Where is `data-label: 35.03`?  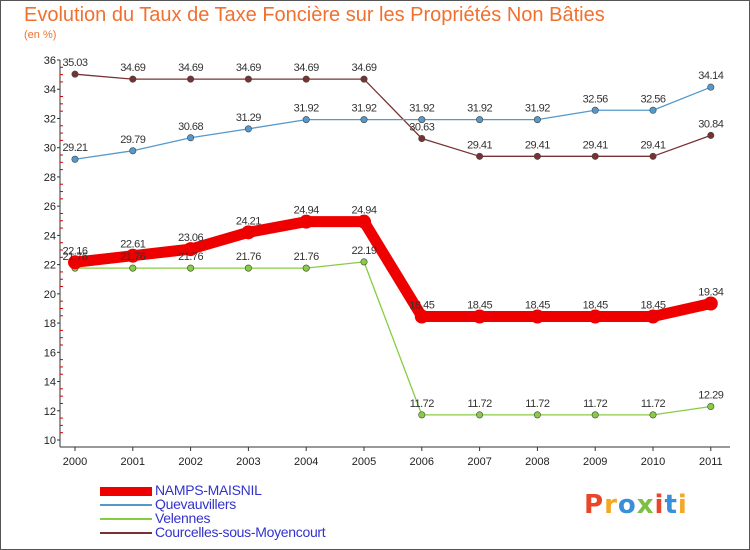
data-label: 35.03 is located at coordinates (74, 63).